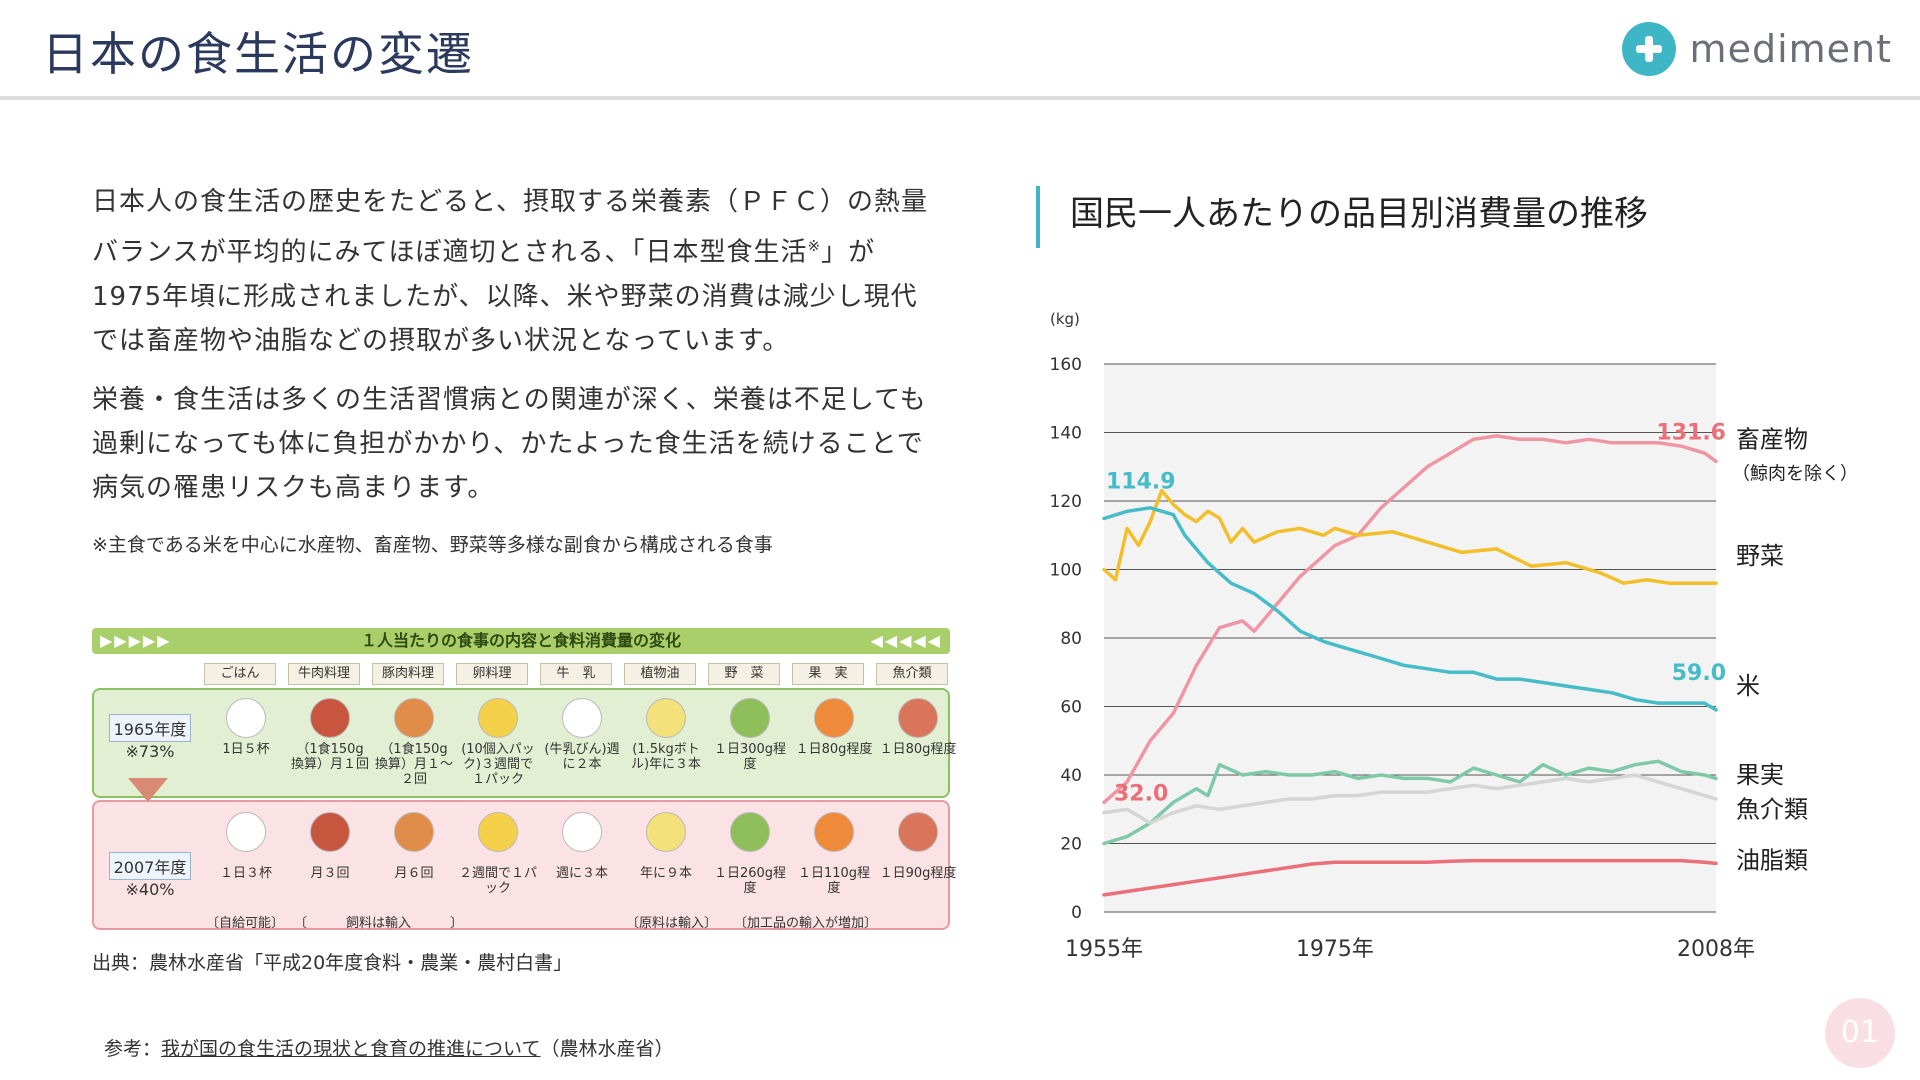 The image size is (1920, 1080). I want to click on y-tick-label: 20, so click(1071, 845).